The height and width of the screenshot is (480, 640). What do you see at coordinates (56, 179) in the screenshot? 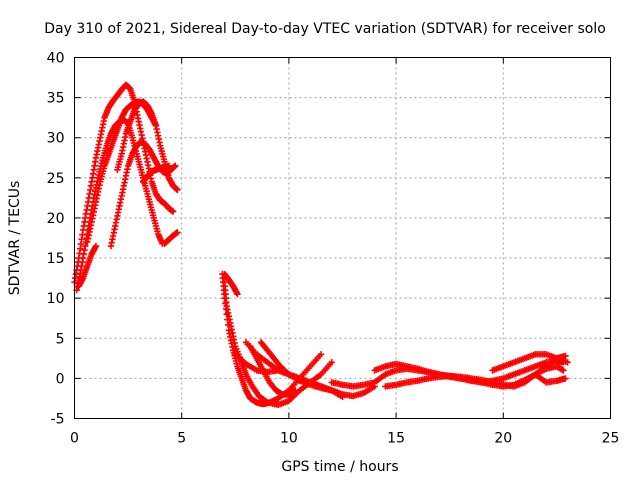
I see `y-tick-label: 25` at bounding box center [56, 179].